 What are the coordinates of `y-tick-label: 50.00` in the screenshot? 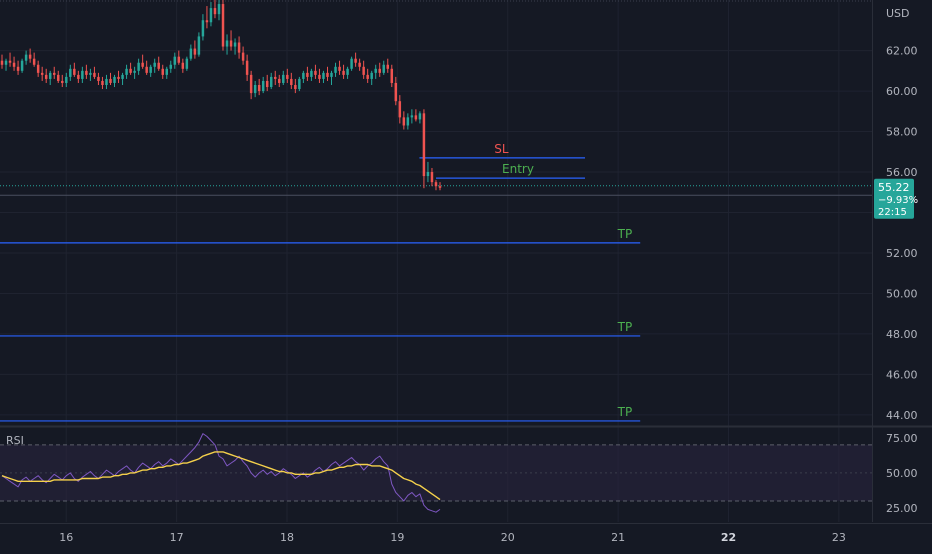 It's located at (902, 293).